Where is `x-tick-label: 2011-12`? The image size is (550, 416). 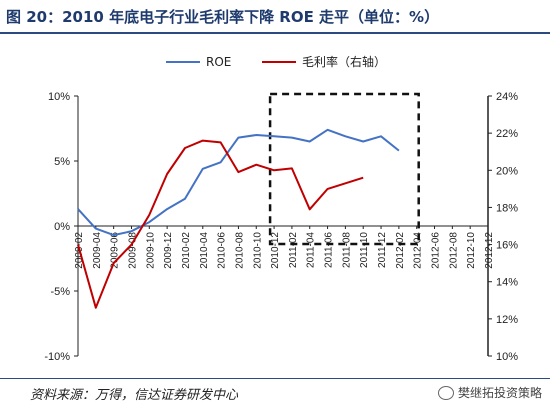
x-tick-label: 2011-12 is located at coordinates (382, 250).